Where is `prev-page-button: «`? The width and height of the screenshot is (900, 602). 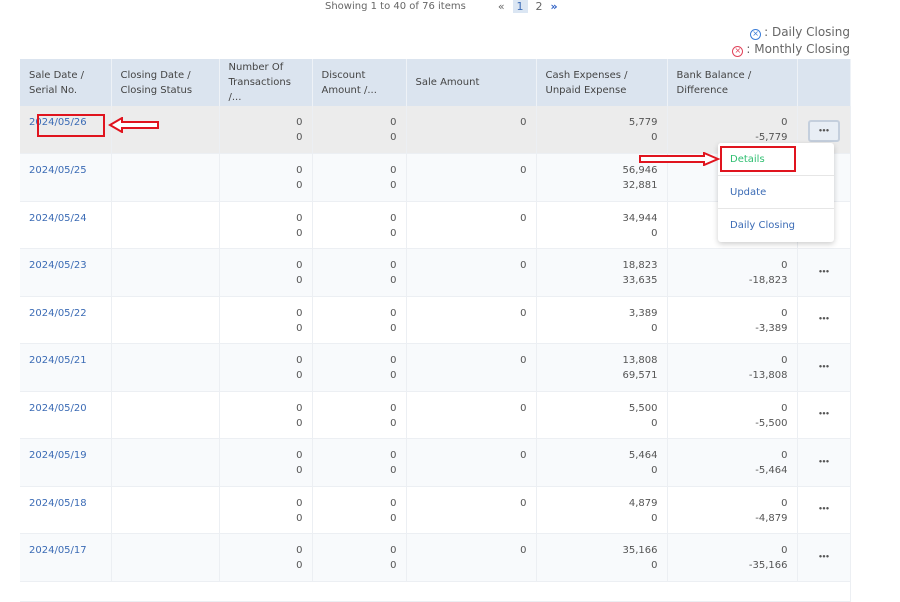 prev-page-button: « is located at coordinates (501, 6).